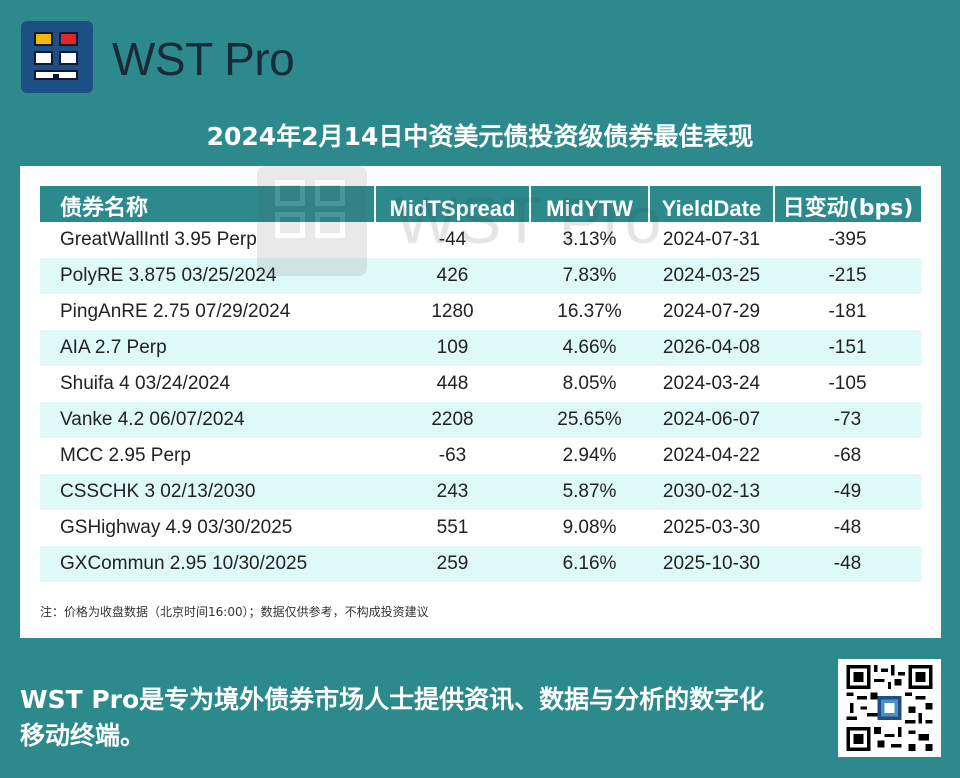 The width and height of the screenshot is (960, 778). I want to click on cell-bond-name: CSSCHK 3 02/13/2030, so click(207, 492).